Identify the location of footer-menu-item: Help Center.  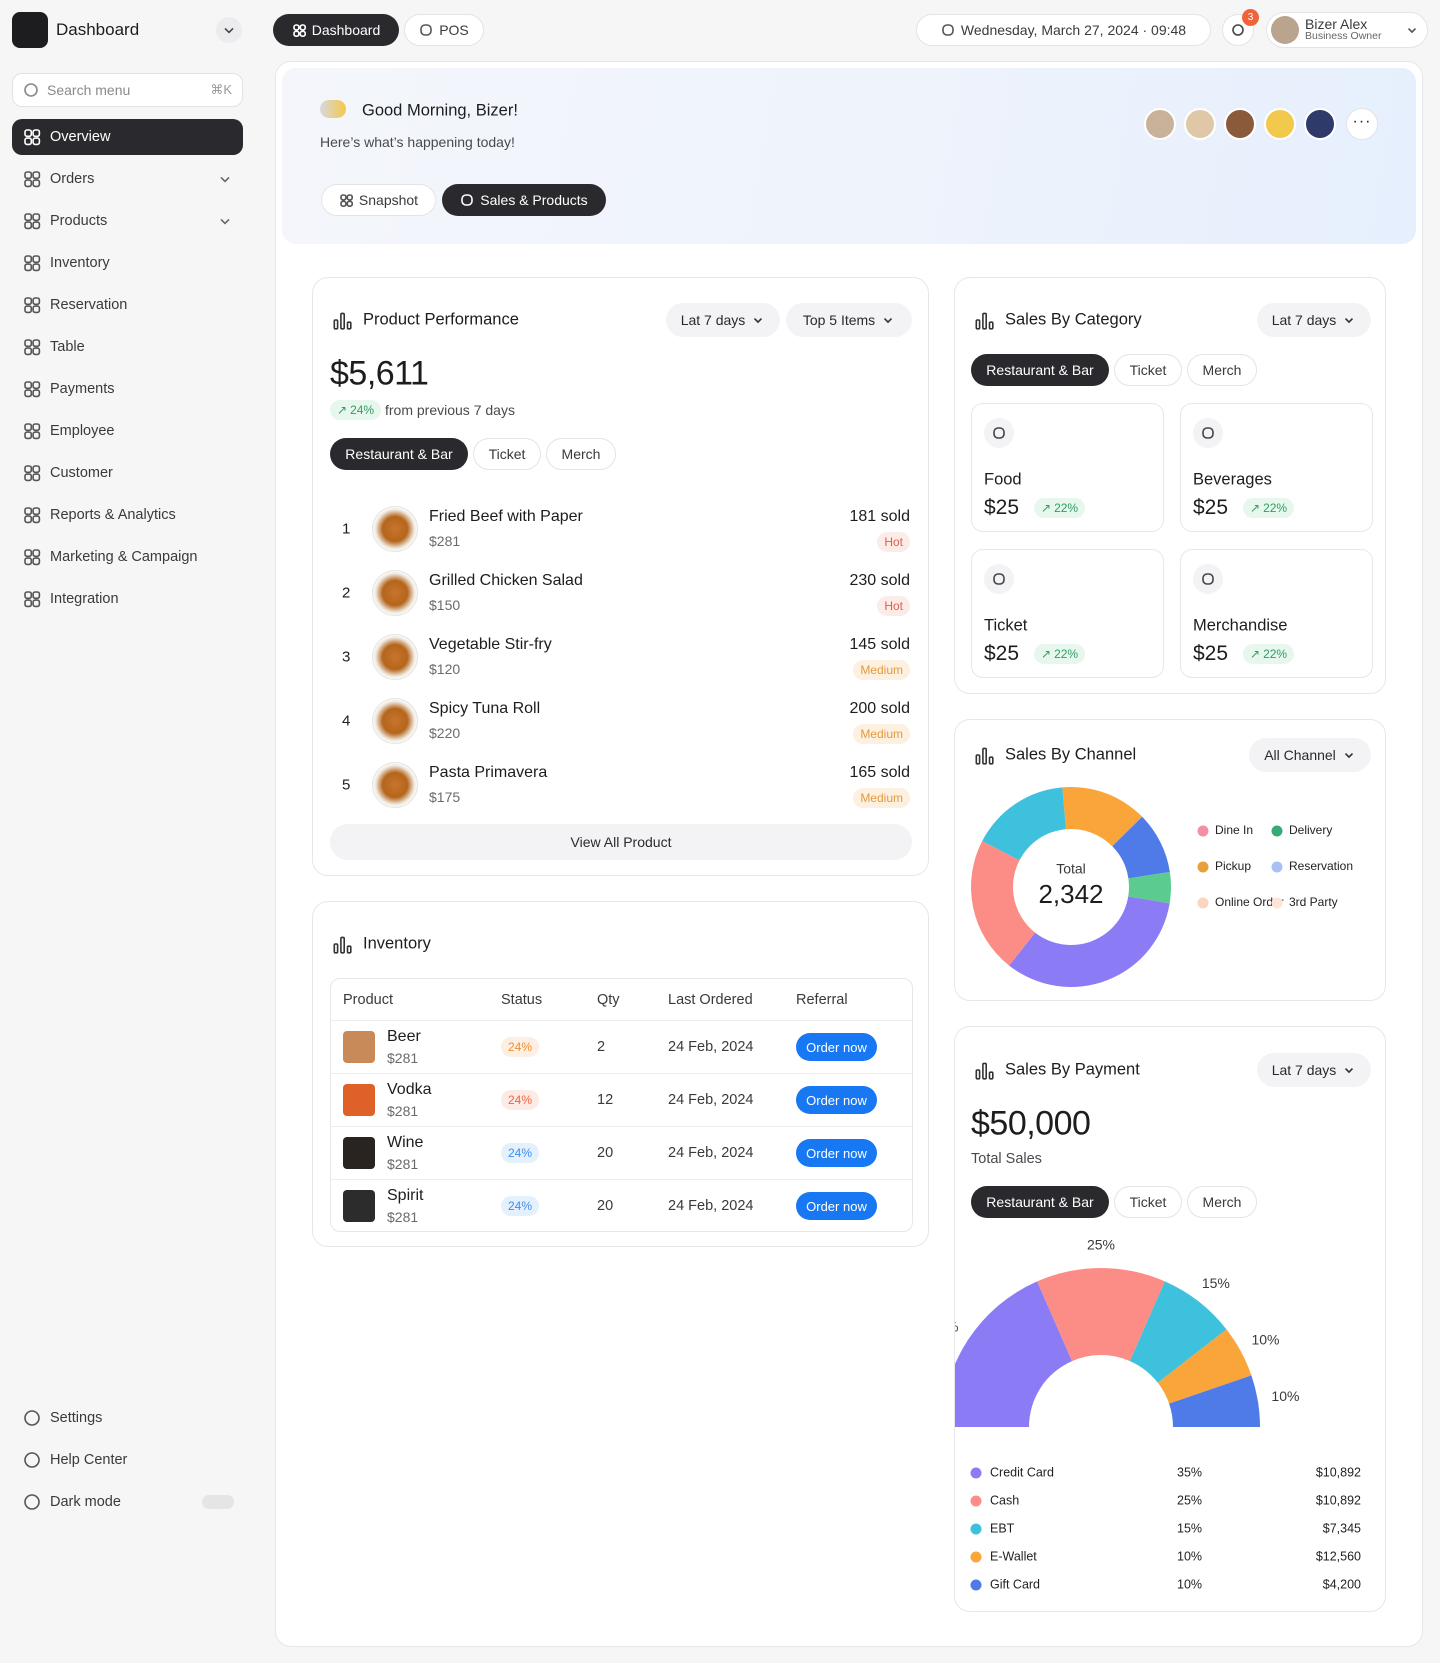
(127, 1460).